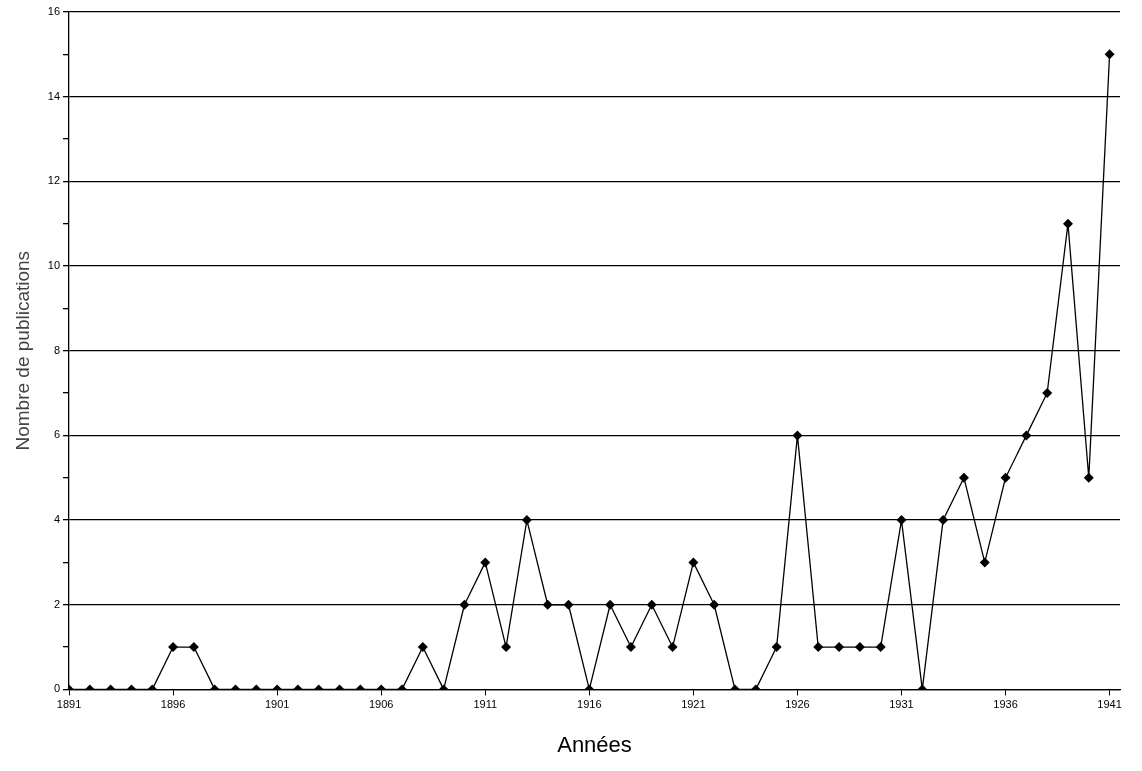 This screenshot has width=1142, height=771. I want to click on x-tick-label: 1906, so click(381, 704).